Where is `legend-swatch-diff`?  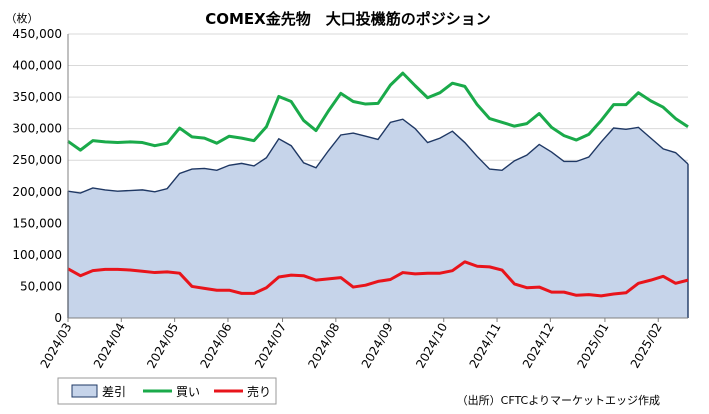 legend-swatch-diff is located at coordinates (84, 391).